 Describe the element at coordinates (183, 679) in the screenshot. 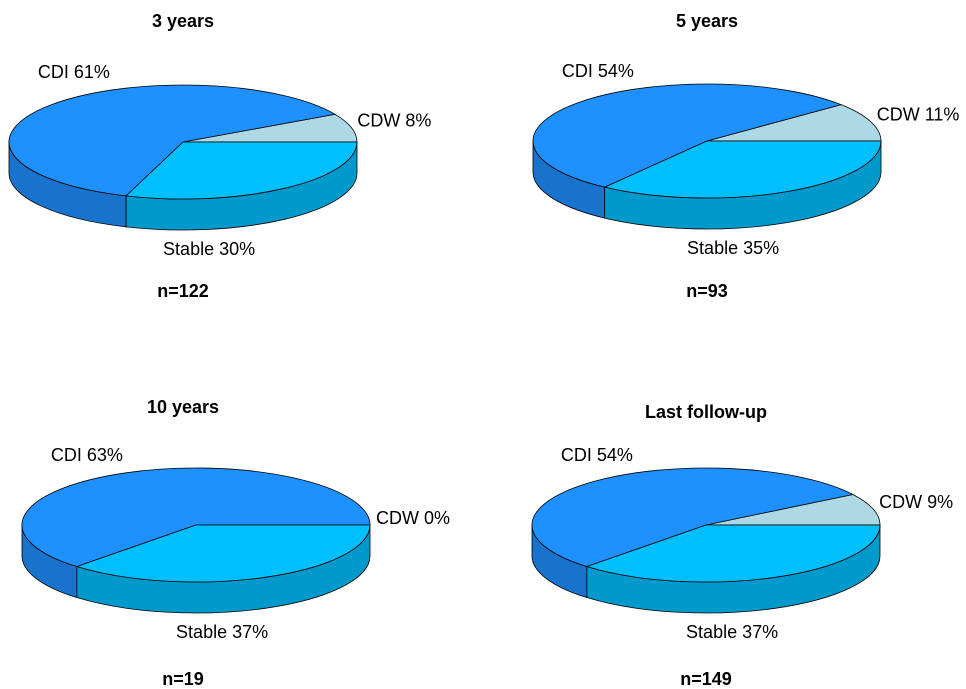

I see `annotation: n=19` at that location.